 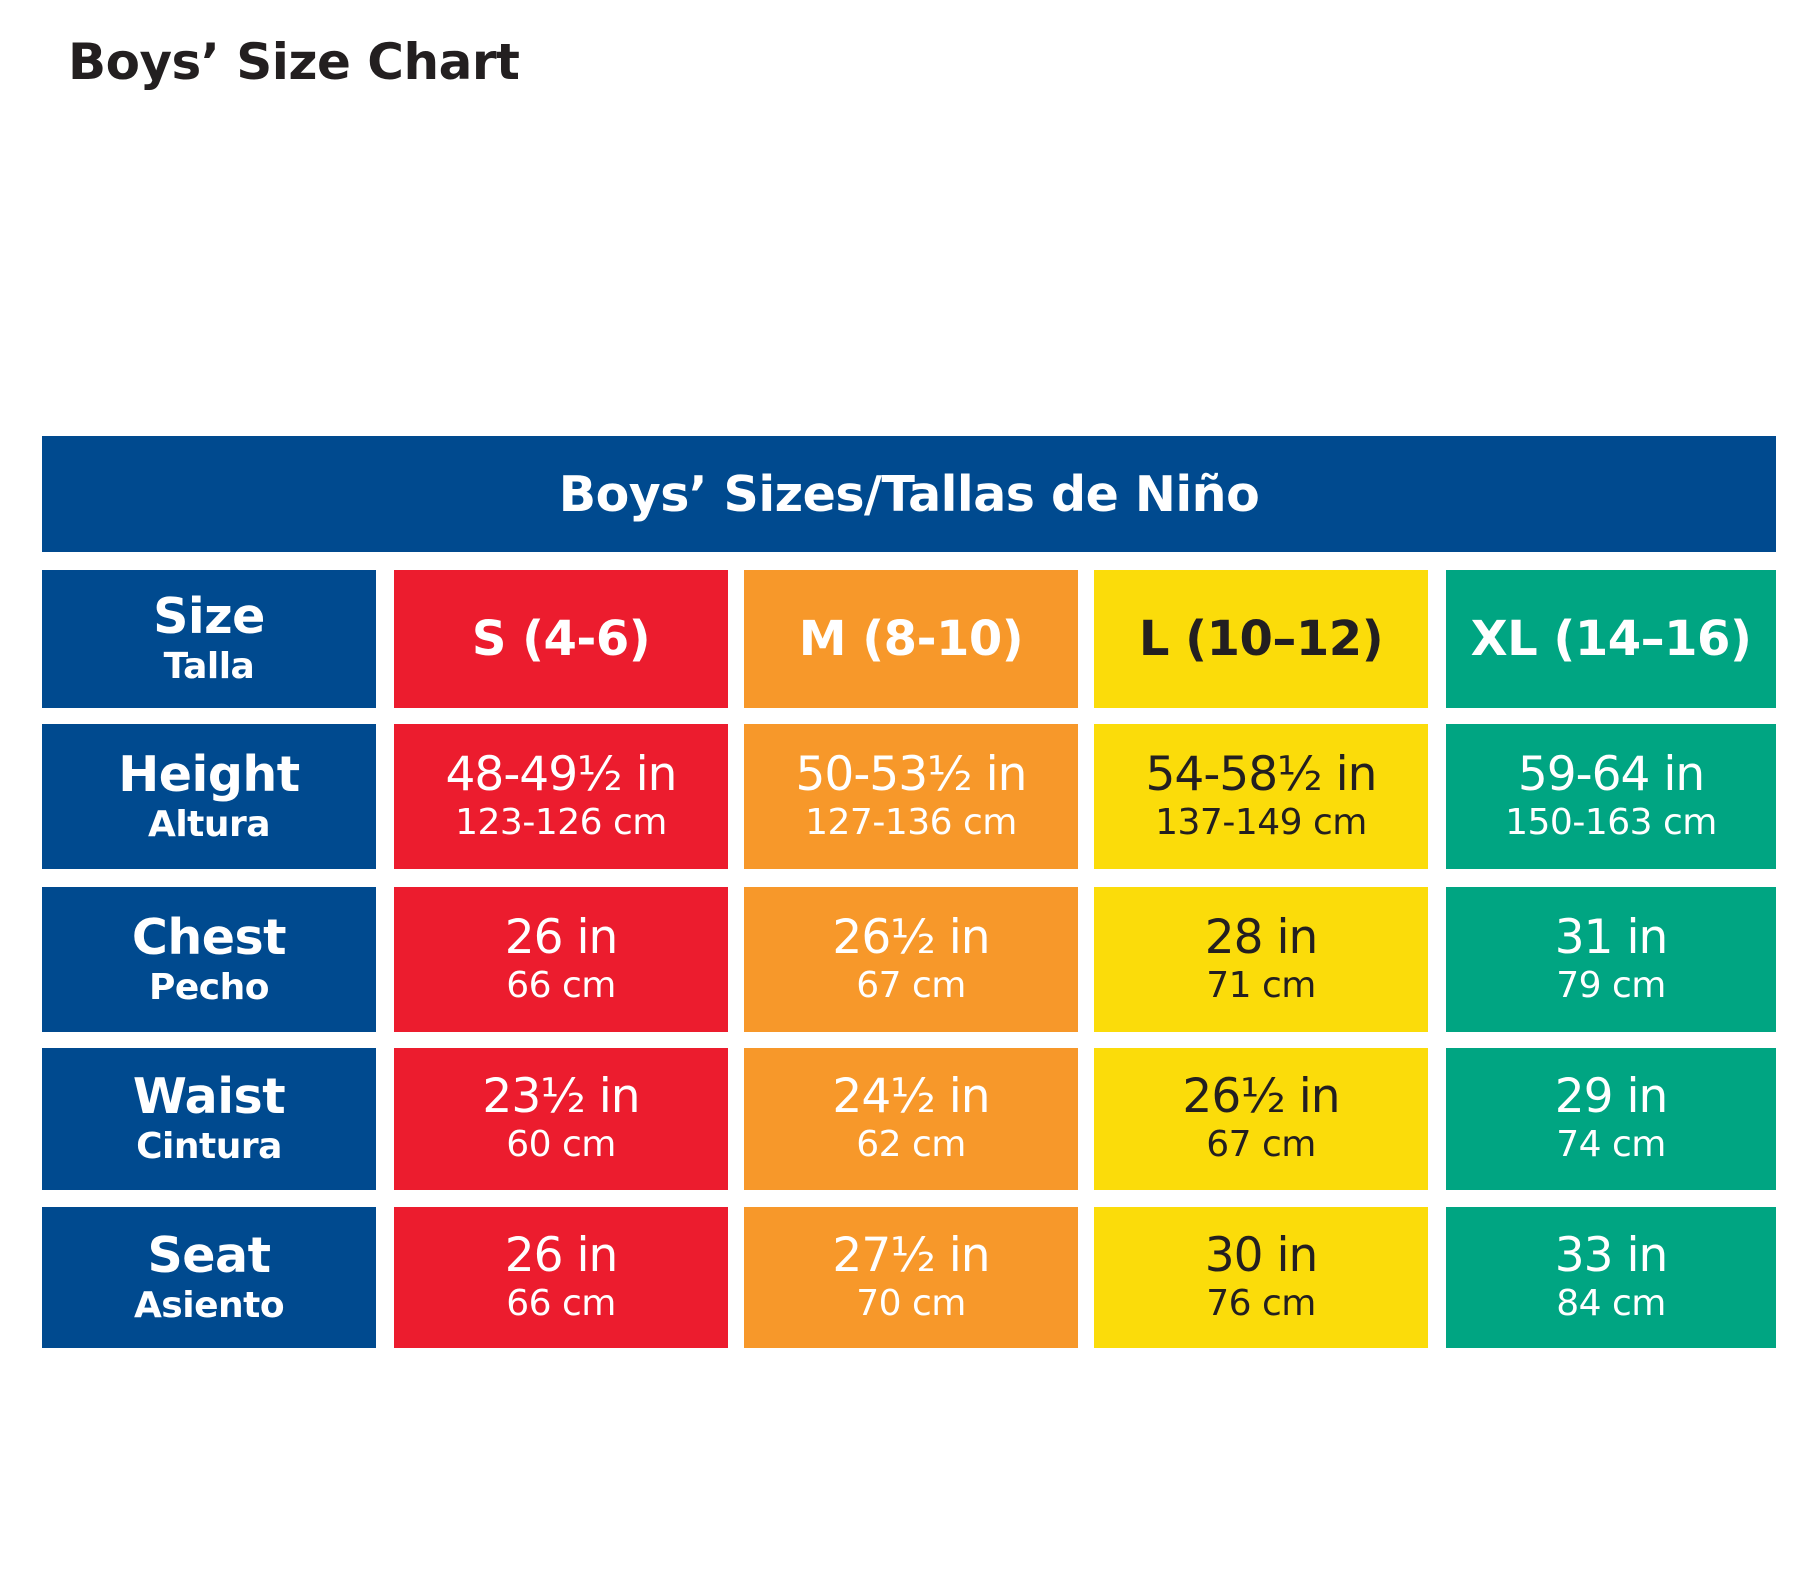 I want to click on chest-value-cell-l: 28 in 71 cm, so click(x=1261, y=959).